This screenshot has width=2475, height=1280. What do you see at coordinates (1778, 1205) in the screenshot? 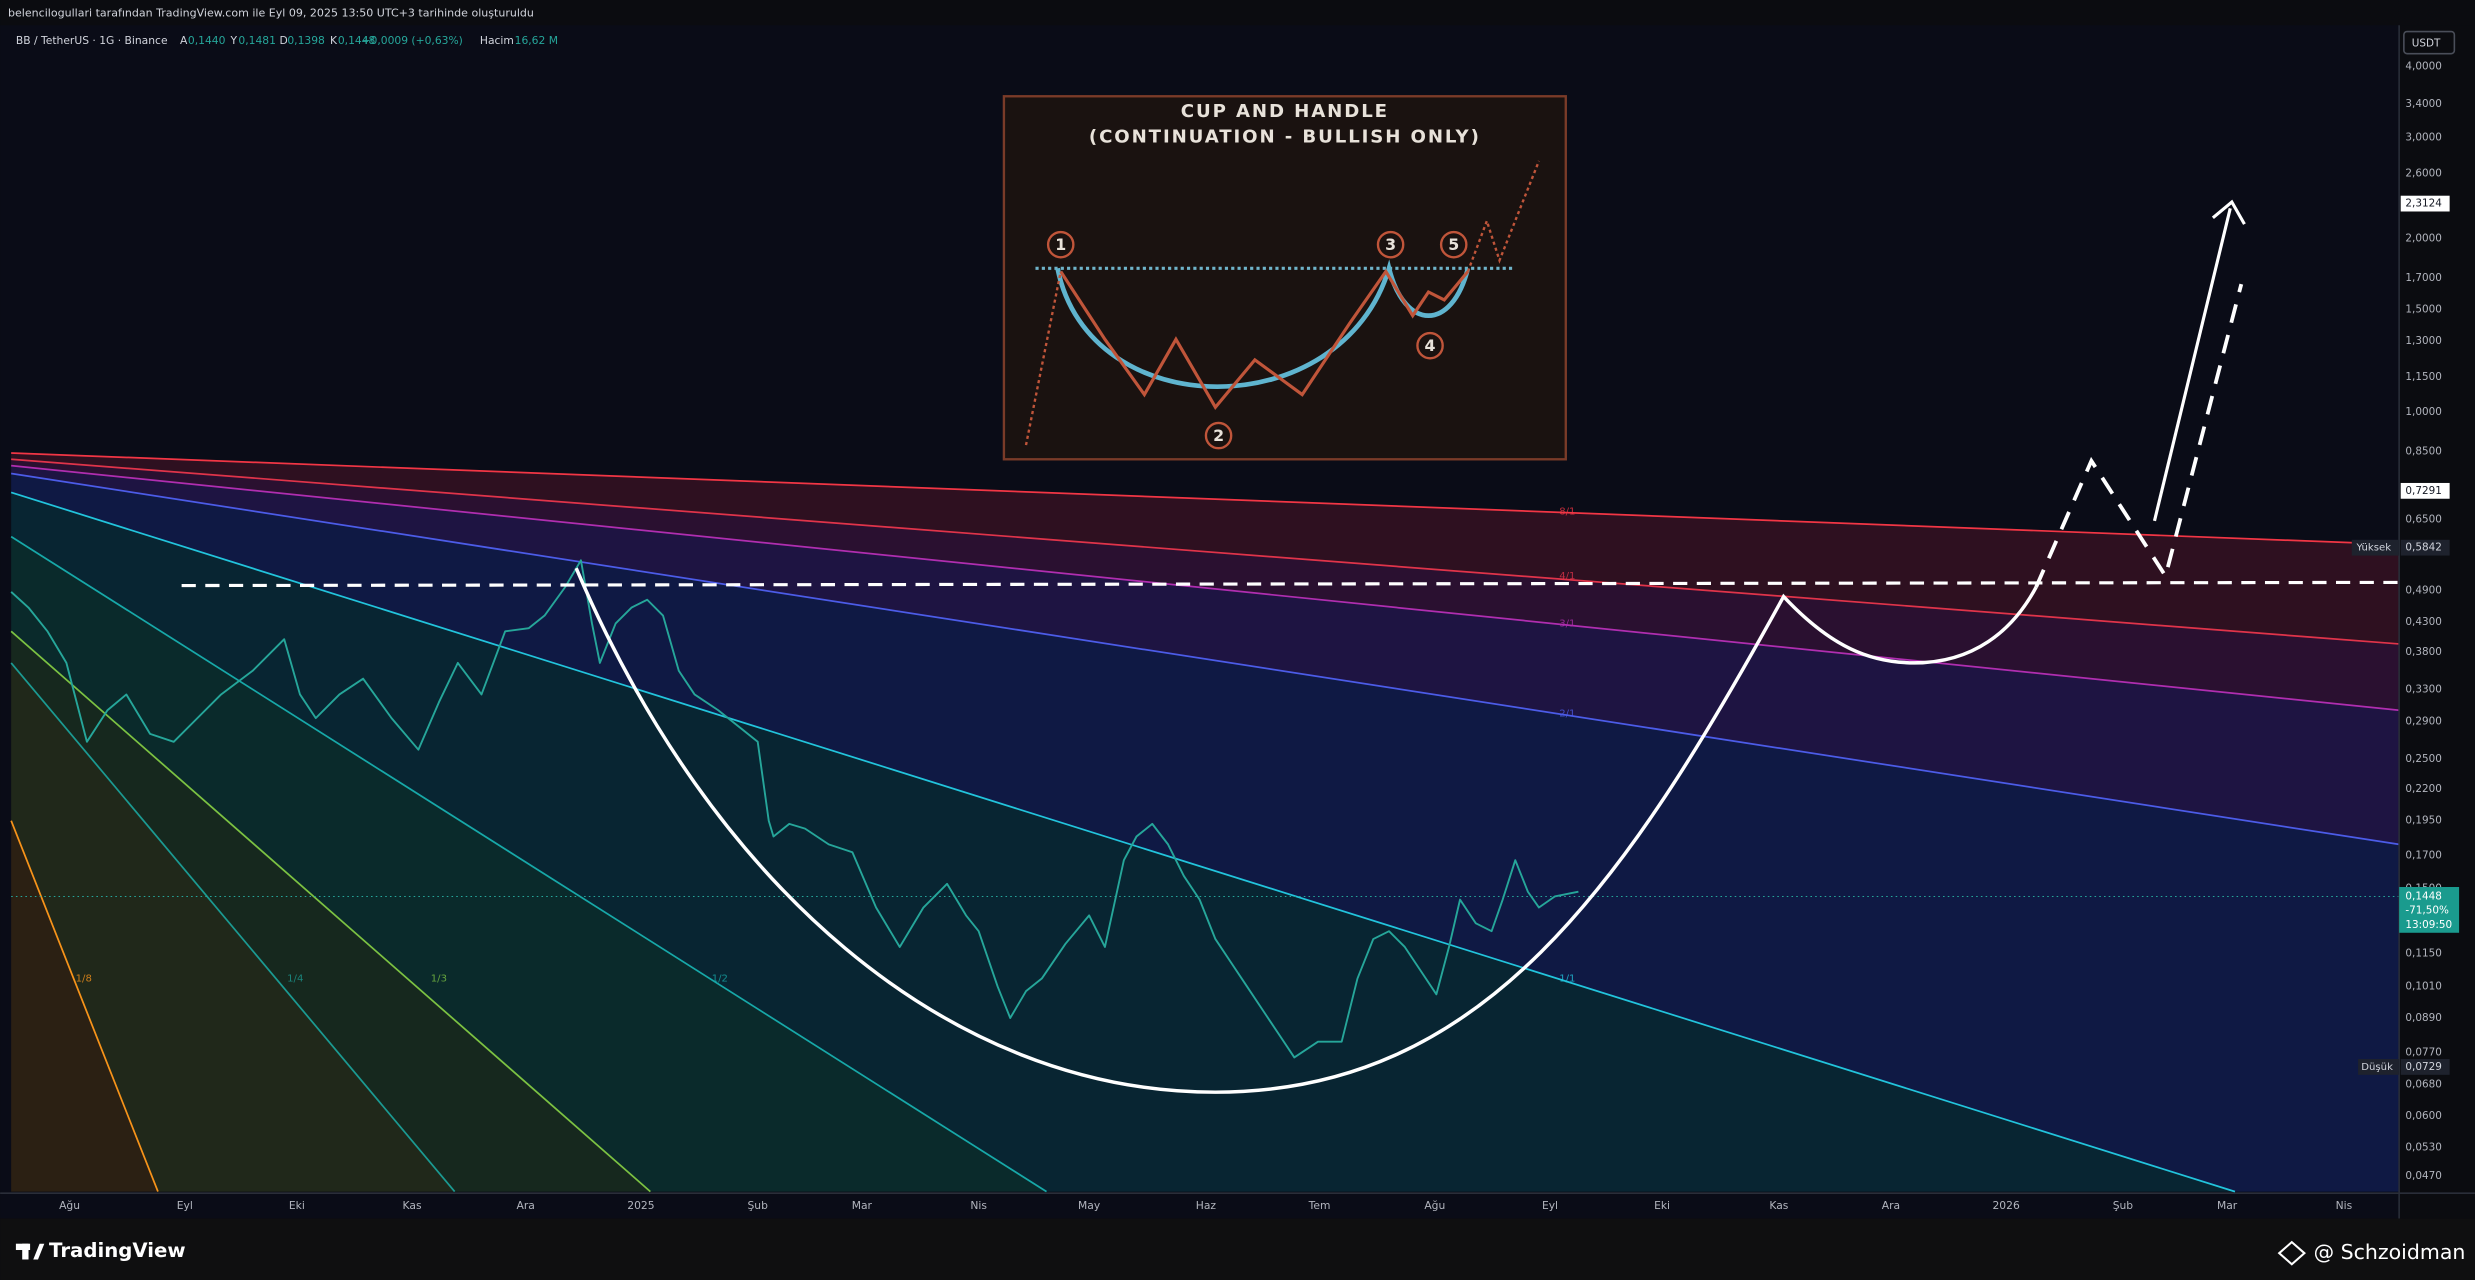
I see `time-label: Kas` at bounding box center [1778, 1205].